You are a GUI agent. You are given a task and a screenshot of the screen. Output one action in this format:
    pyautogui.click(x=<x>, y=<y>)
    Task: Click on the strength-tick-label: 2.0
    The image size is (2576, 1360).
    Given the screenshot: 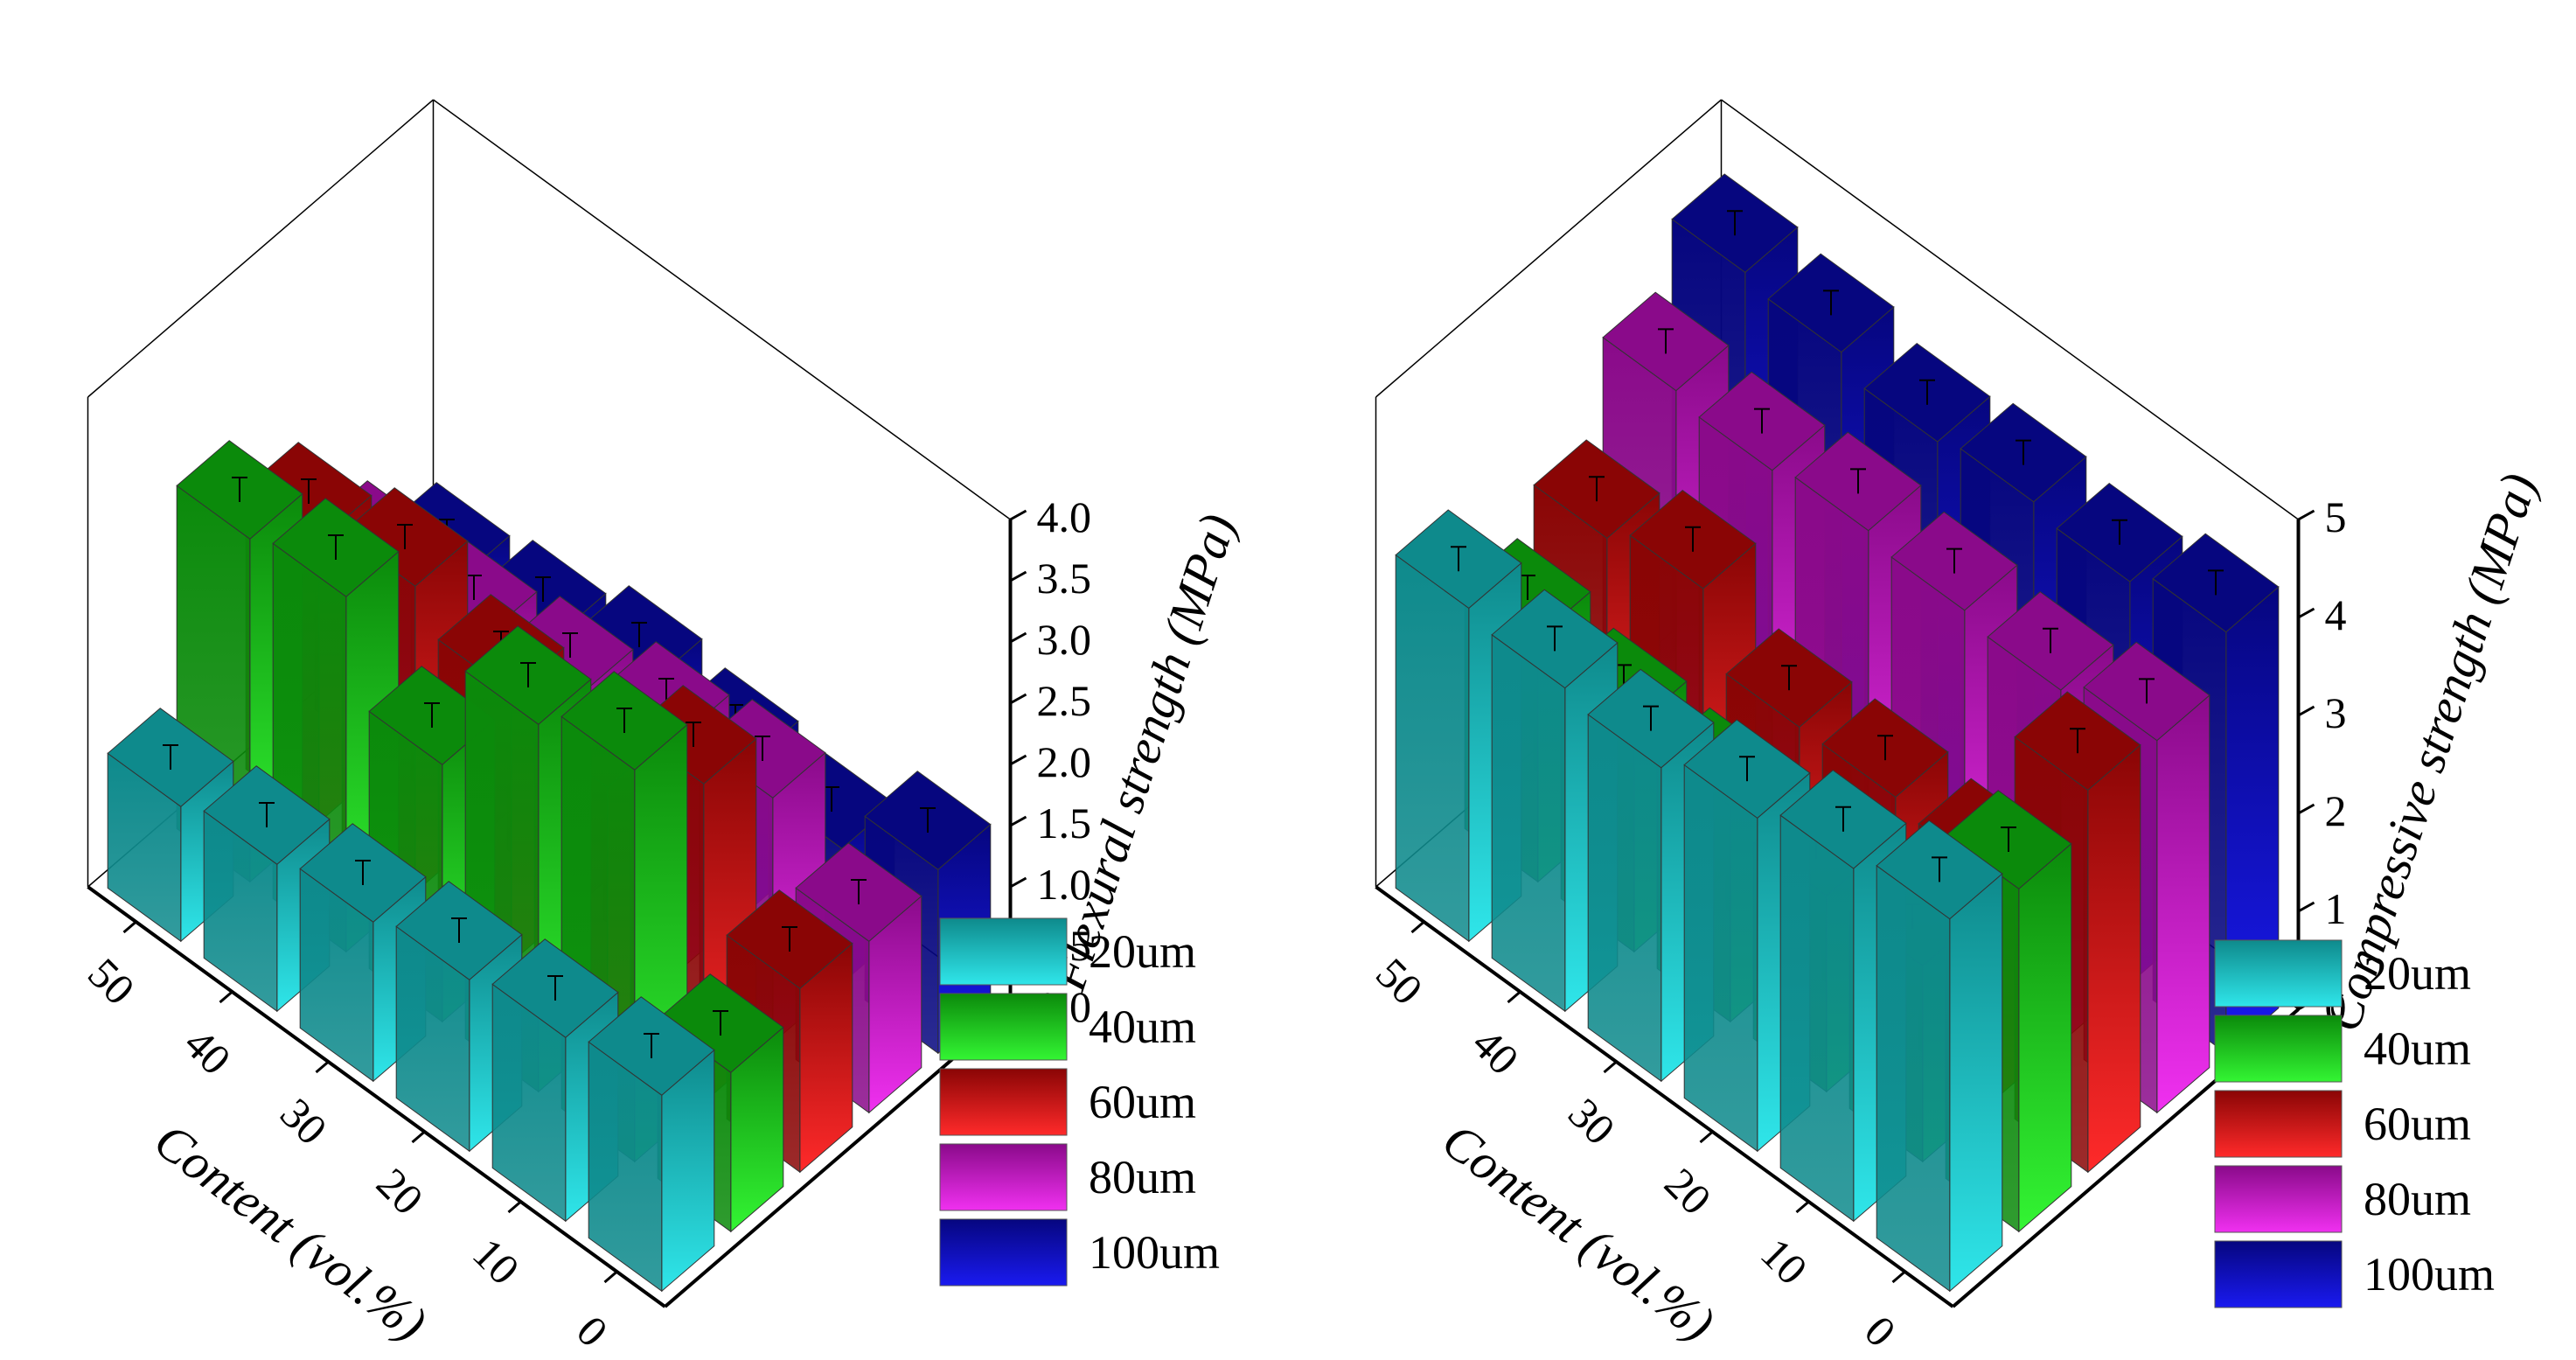 What is the action you would take?
    pyautogui.click(x=1064, y=761)
    